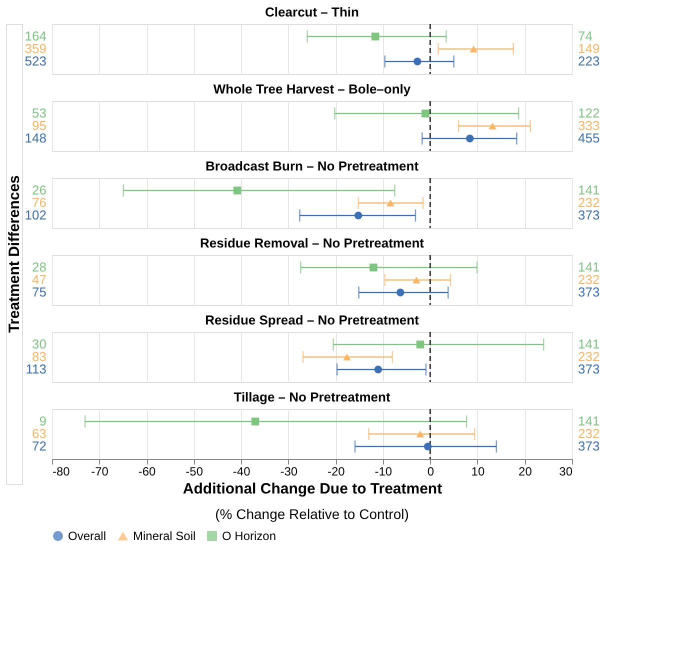  Describe the element at coordinates (312, 489) in the screenshot. I see `x-axis-title: Additional Change Due to Treatment` at that location.